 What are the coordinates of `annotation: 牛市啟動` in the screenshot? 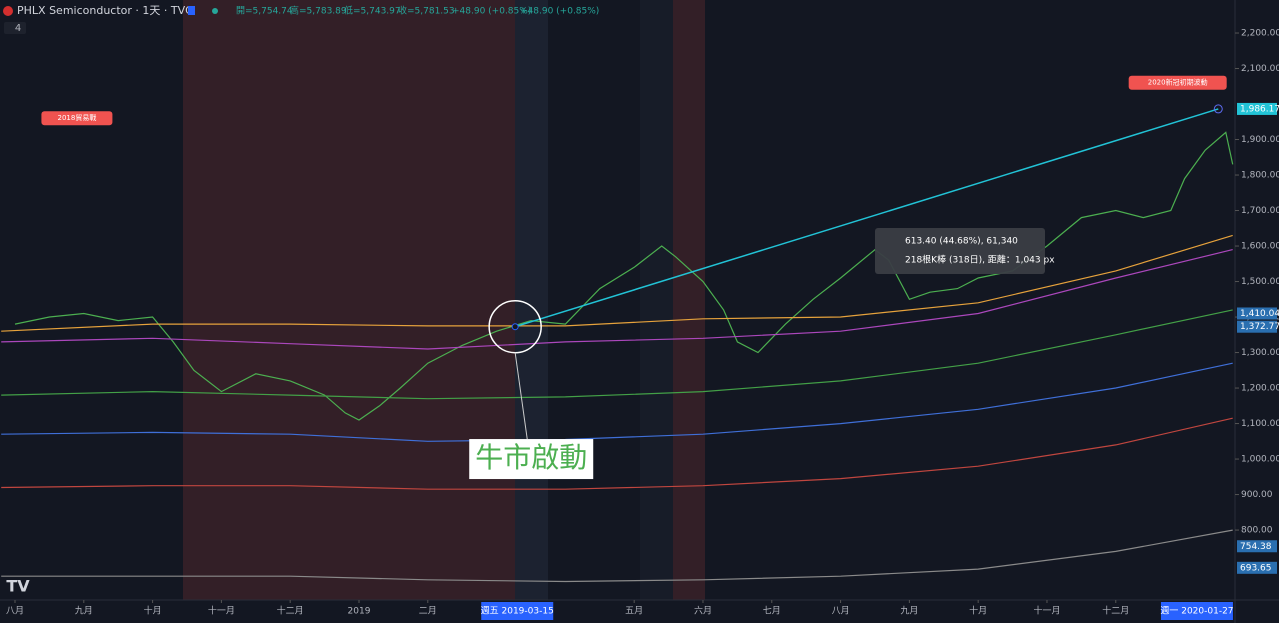 It's located at (531, 457).